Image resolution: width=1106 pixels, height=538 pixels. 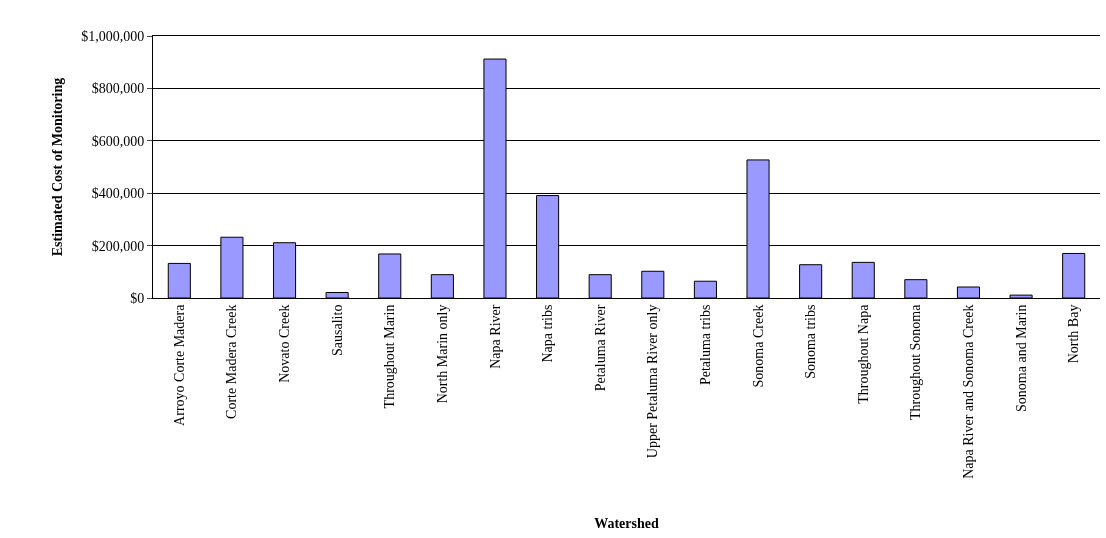 What do you see at coordinates (57, 167) in the screenshot?
I see `y-axis-title: Estimated Cost of Monitoring` at bounding box center [57, 167].